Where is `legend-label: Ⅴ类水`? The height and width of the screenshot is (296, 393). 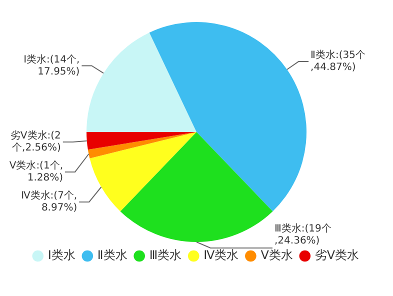
legend-label: Ⅴ类水 is located at coordinates (276, 255).